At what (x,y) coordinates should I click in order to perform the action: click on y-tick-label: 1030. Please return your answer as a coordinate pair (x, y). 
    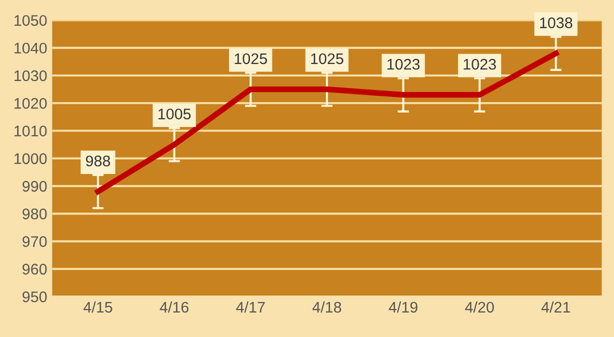
    Looking at the image, I should click on (30, 76).